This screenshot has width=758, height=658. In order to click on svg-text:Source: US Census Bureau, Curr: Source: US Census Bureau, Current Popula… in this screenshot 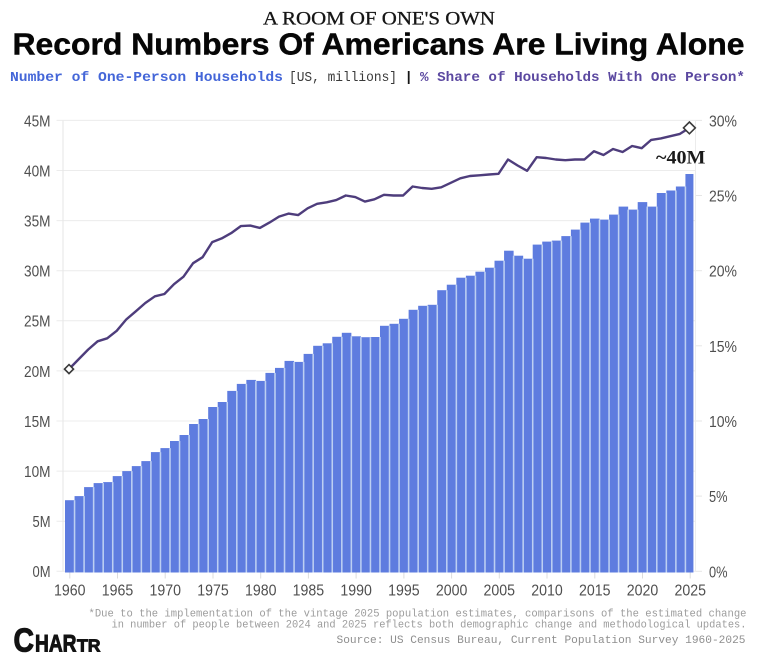, I will do `click(541, 641)`.